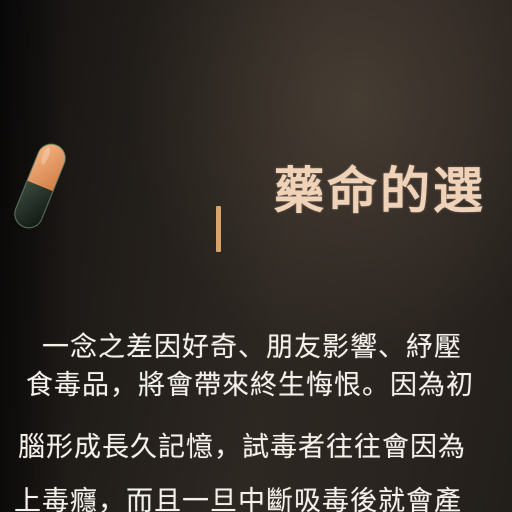 This screenshot has width=512, height=512. Describe the element at coordinates (35, 256) in the screenshot. I see `edge-shadow` at that location.